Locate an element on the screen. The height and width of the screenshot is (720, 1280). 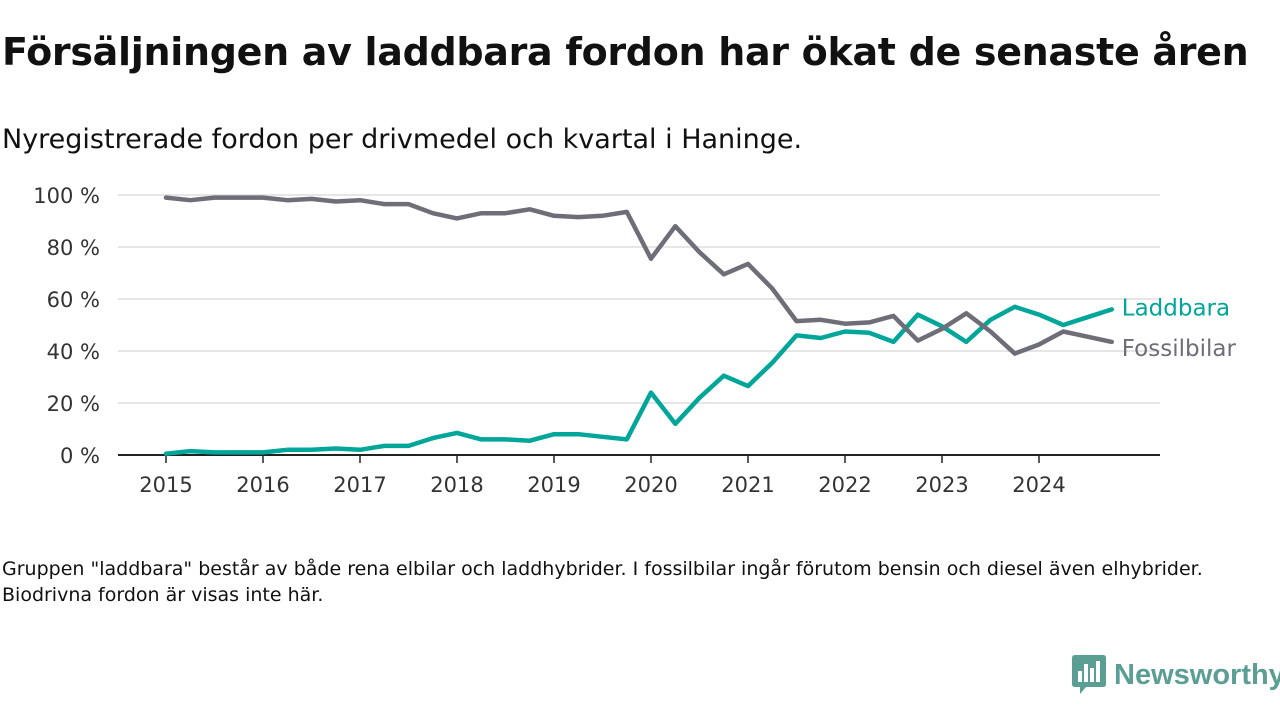
y-tick-label: 100 % is located at coordinates (66, 196).